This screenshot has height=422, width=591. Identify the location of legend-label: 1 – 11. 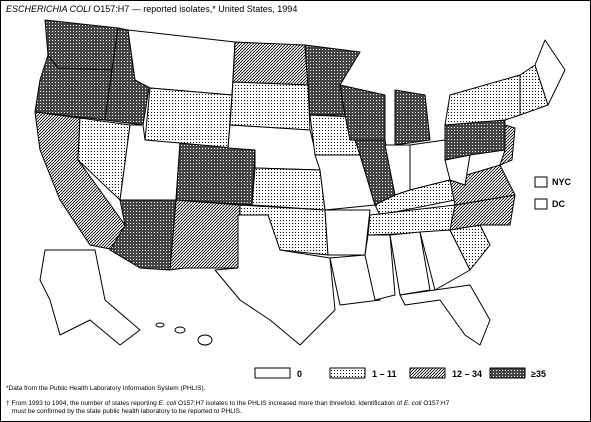
(384, 374).